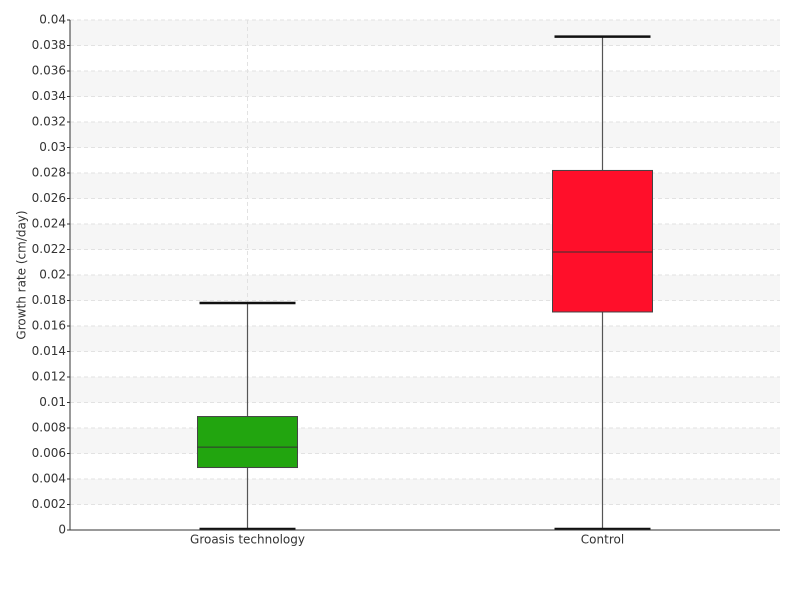 The height and width of the screenshot is (604, 800). I want to click on x-tick-label: Groasis technology, so click(247, 540).